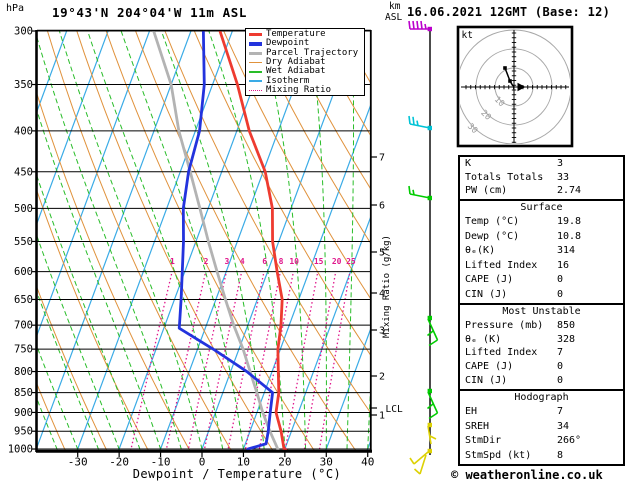  I want to click on index-row: CIN (J) 0, so click(541, 381).